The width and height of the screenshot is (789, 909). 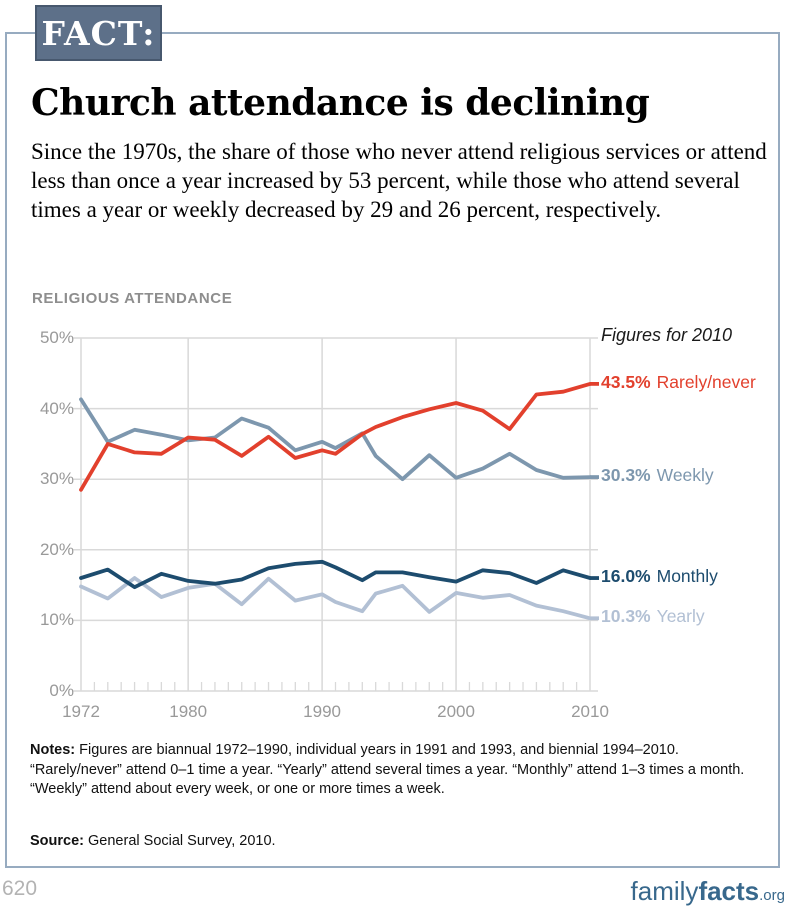 I want to click on series-label-weekly: 30.3% Weekly, so click(x=657, y=475).